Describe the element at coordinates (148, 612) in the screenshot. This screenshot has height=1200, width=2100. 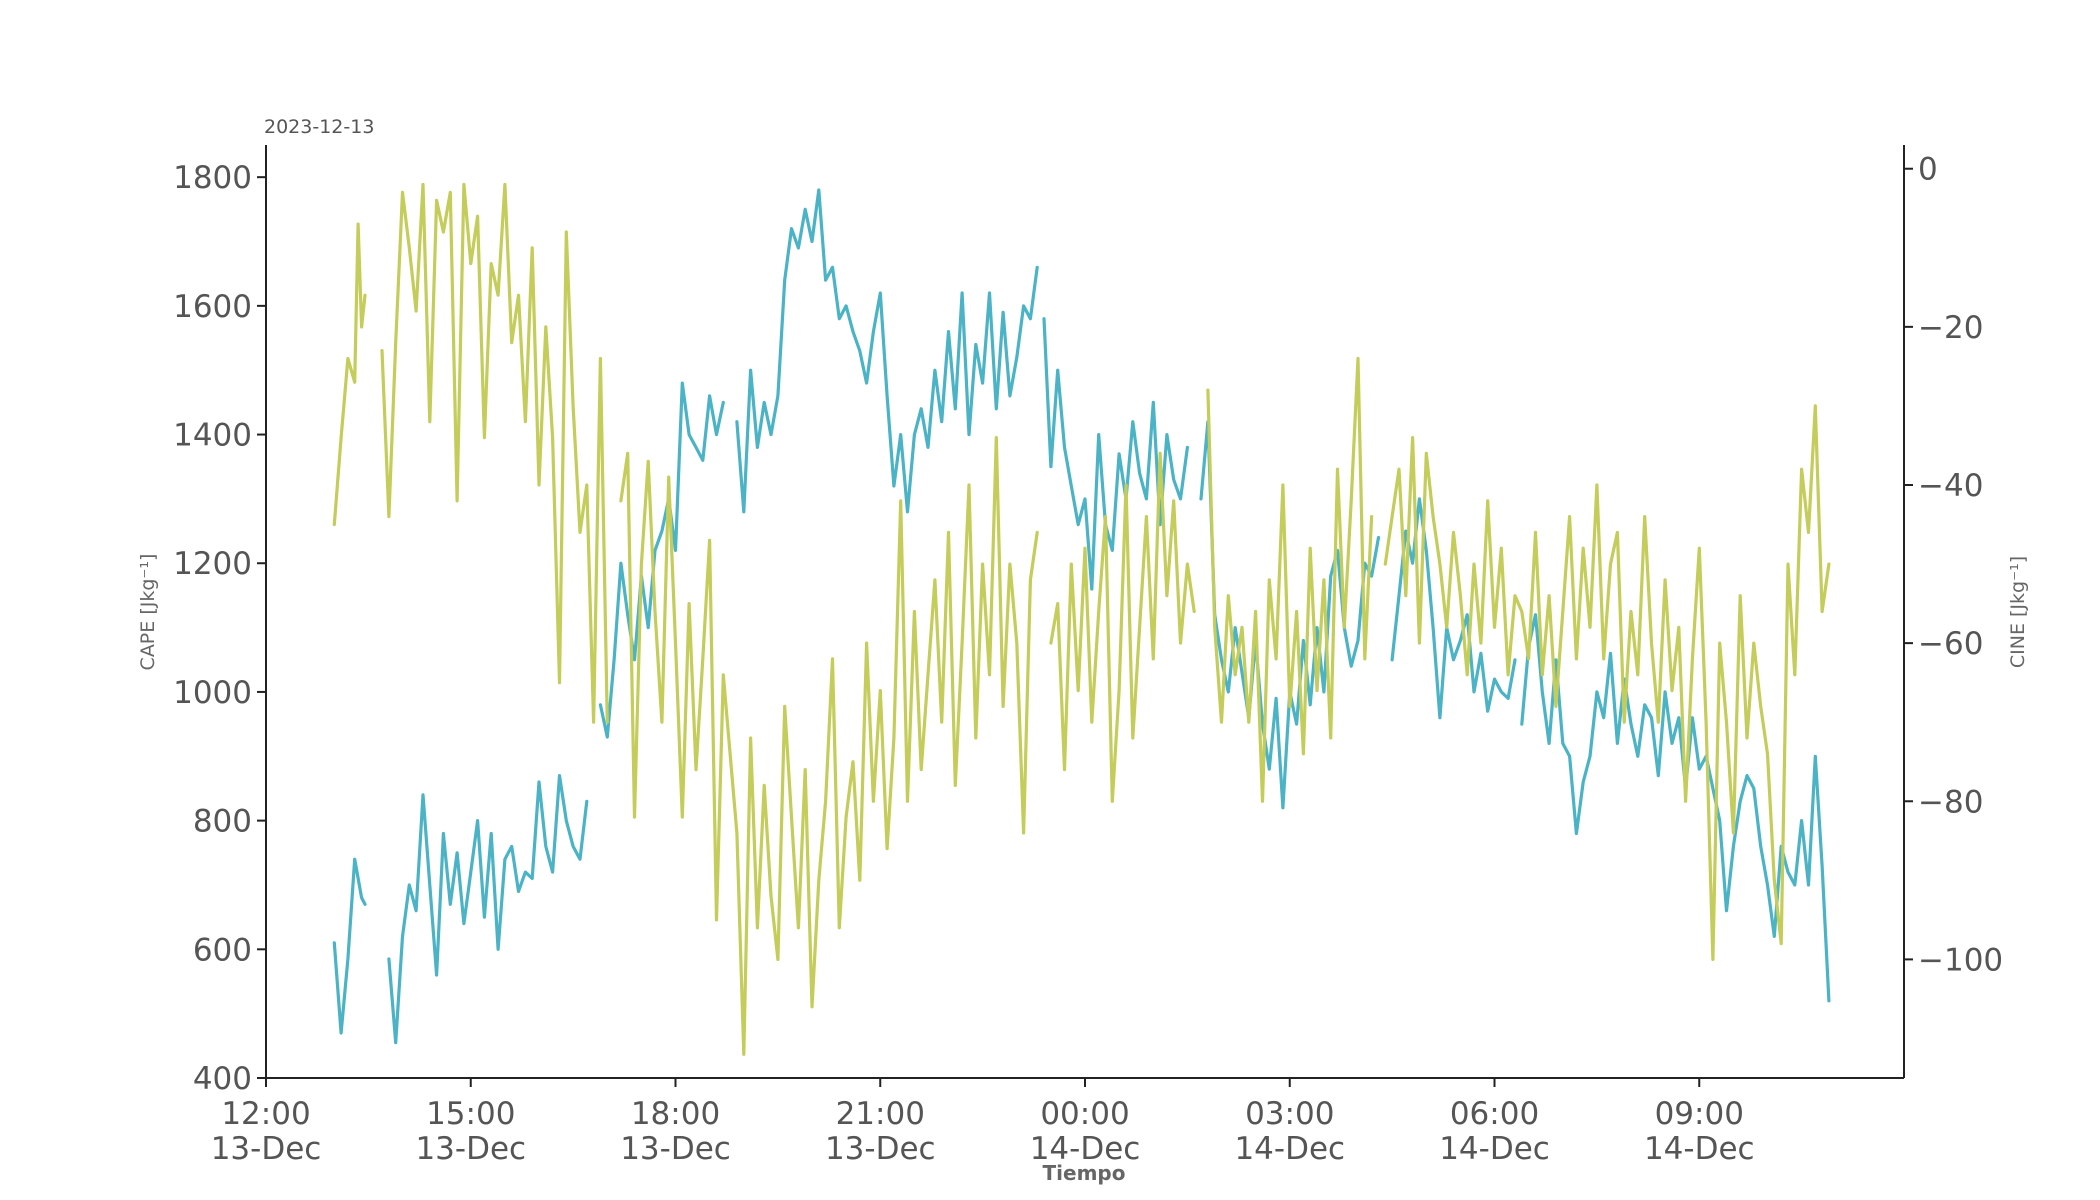
I see `y-axis-left-label: CAPE [Jkg⁻¹]` at that location.